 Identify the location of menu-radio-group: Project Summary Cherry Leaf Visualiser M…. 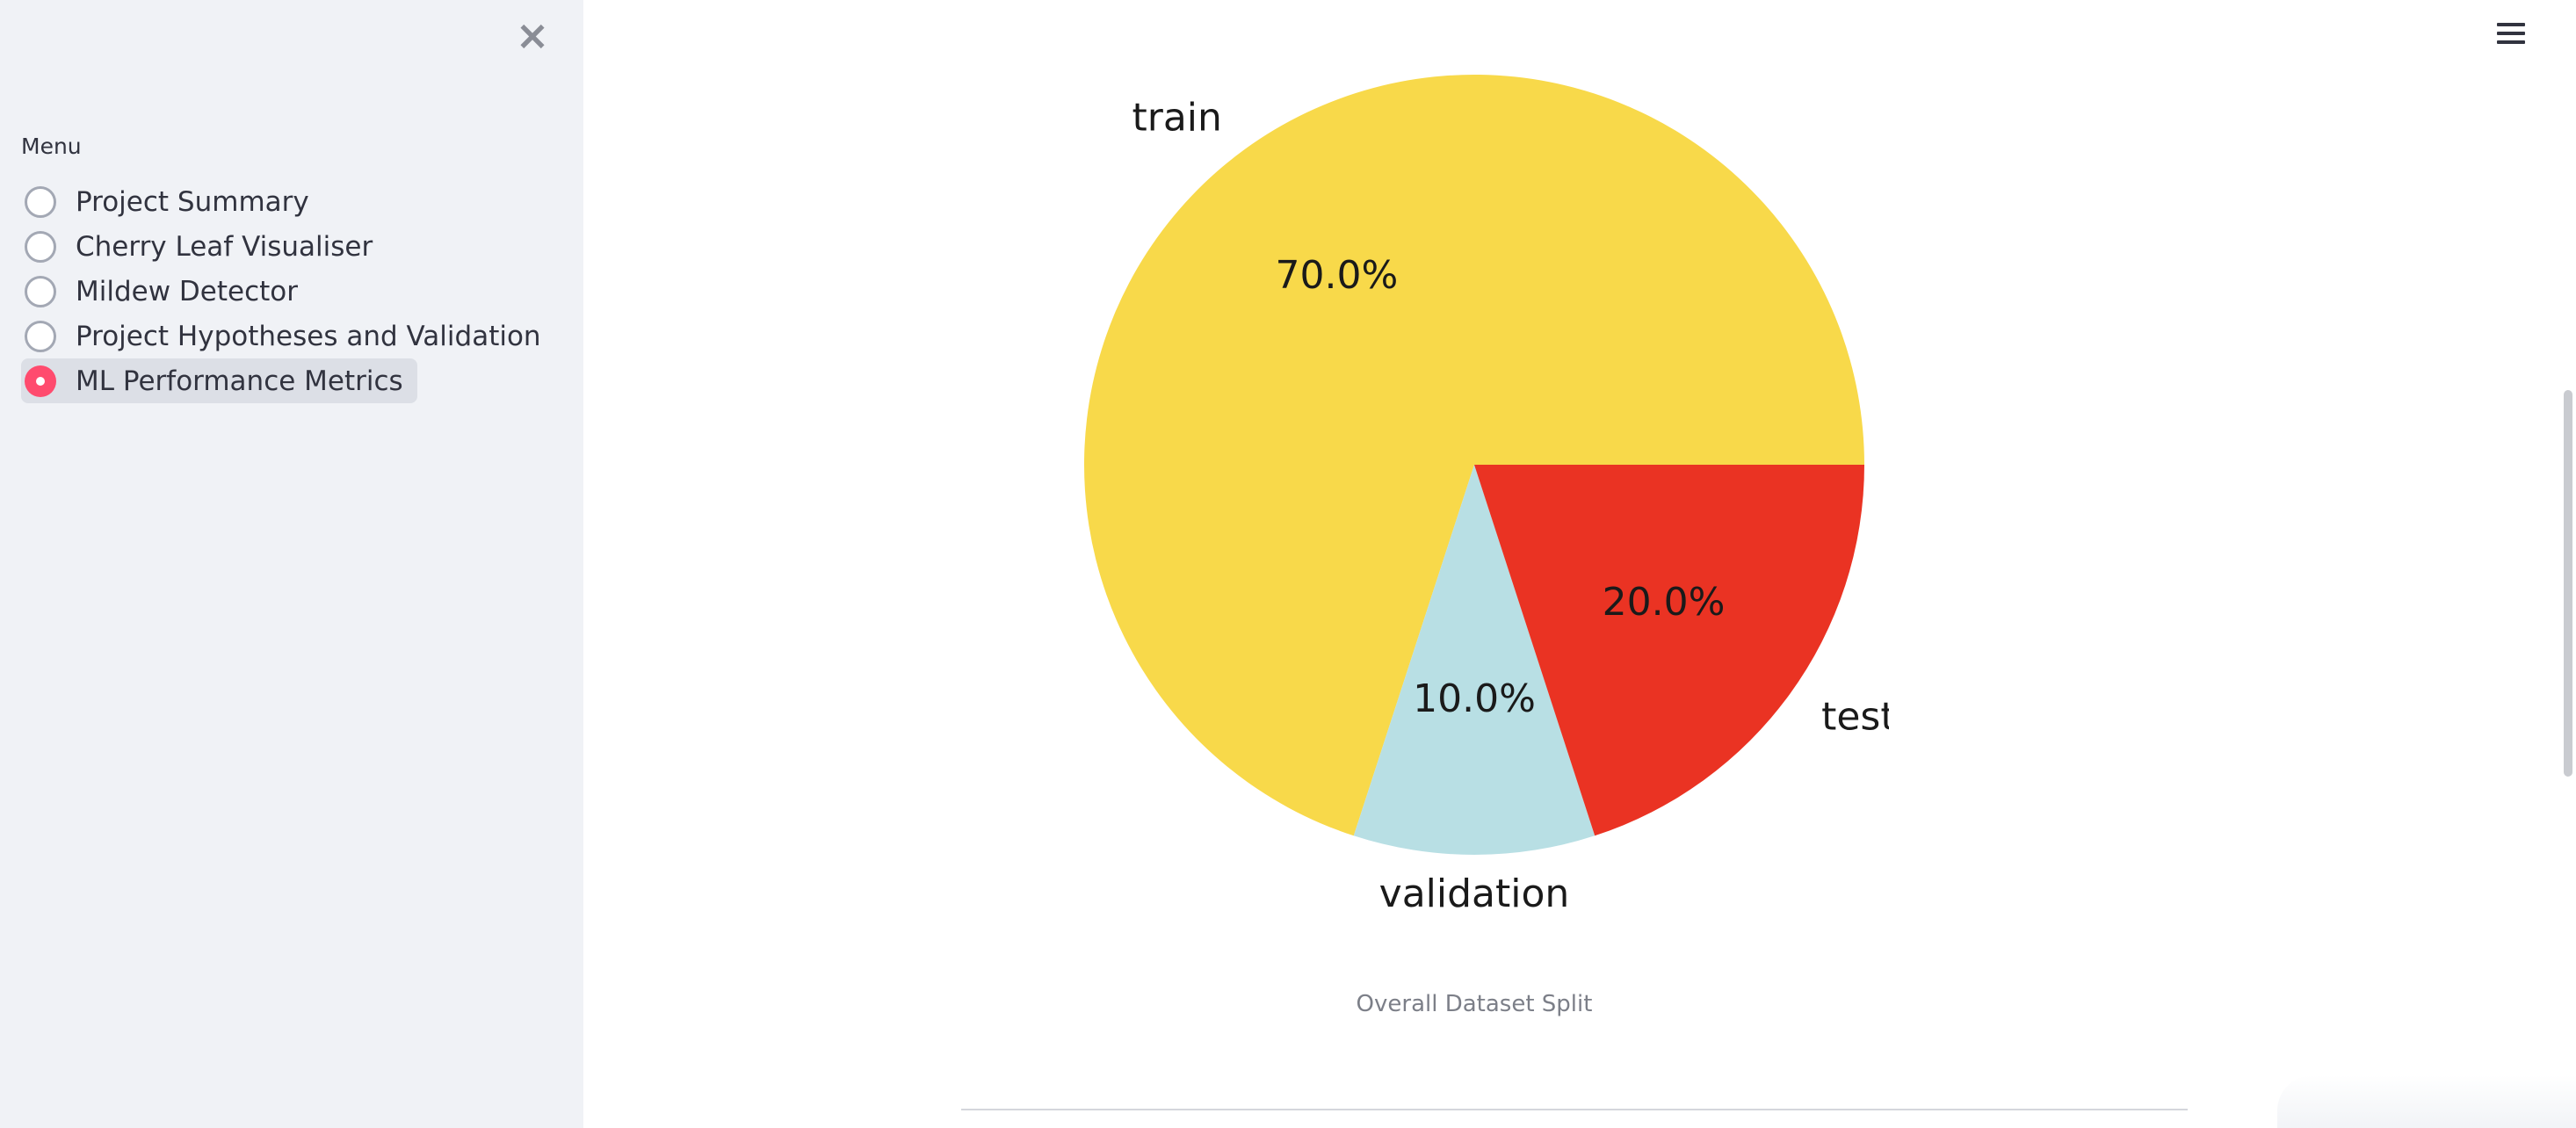
(288, 291).